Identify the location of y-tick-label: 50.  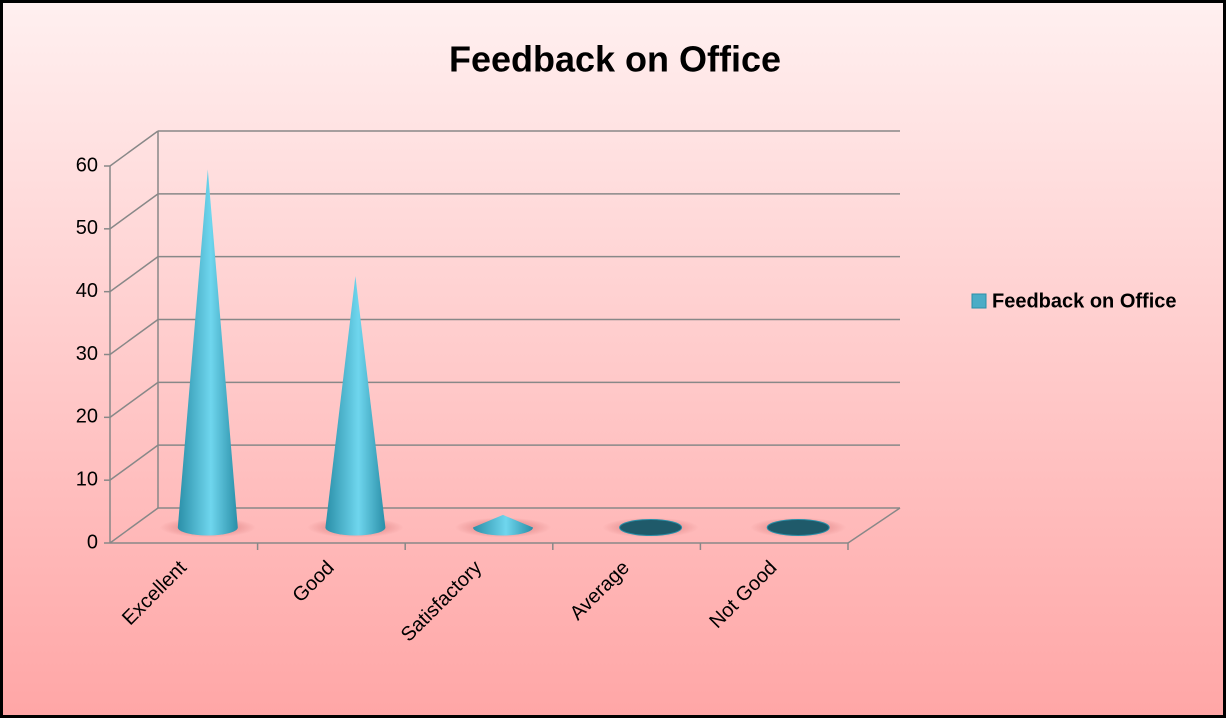
(87, 228).